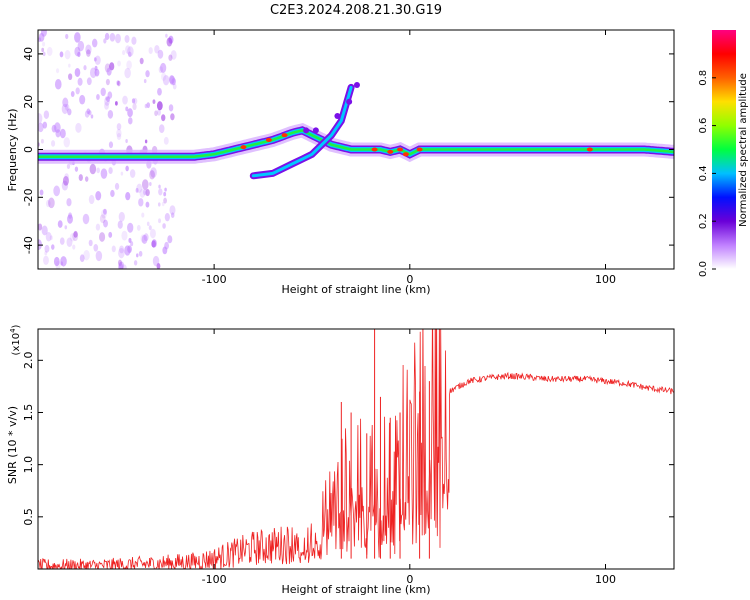  What do you see at coordinates (214, 579) in the screenshot?
I see `snr-x-tick-label: -100` at bounding box center [214, 579].